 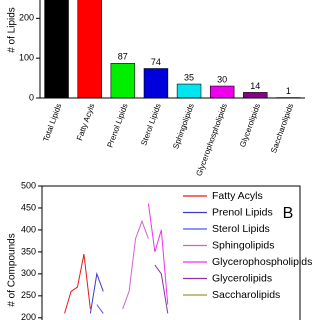 What do you see at coordinates (211, 139) in the screenshot?
I see `x-tick-label: Glycerophospholipids` at bounding box center [211, 139].